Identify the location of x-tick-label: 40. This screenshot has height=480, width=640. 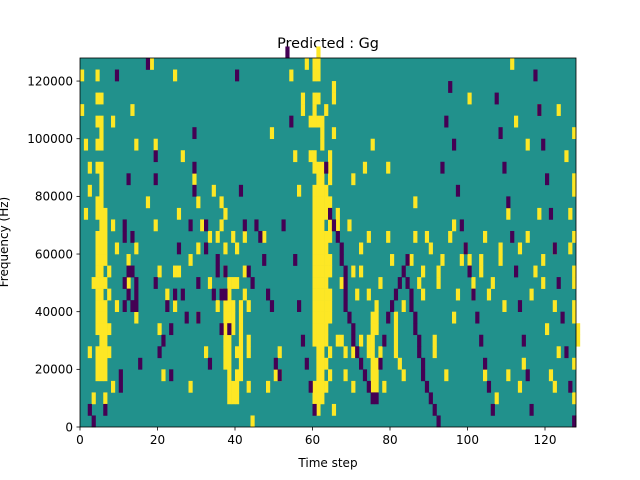
(234, 440).